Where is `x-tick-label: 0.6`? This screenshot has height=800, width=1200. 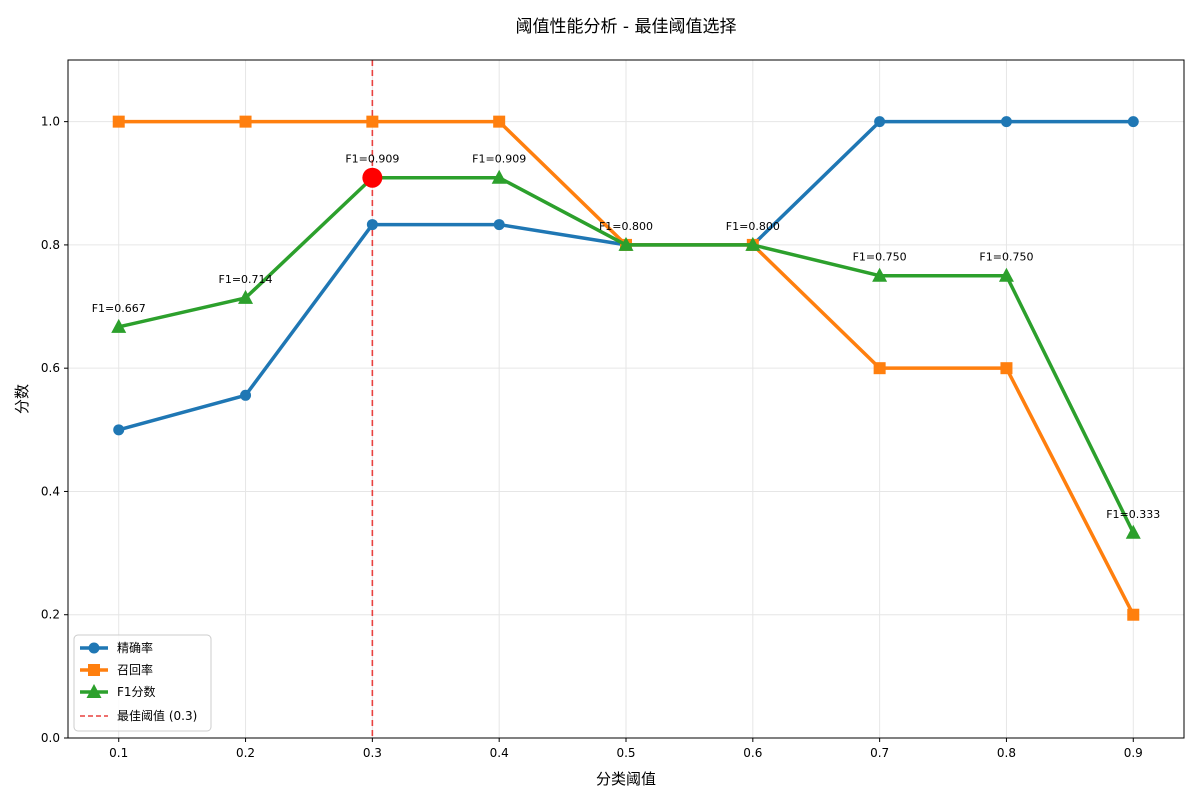
x-tick-label: 0.6 is located at coordinates (752, 753).